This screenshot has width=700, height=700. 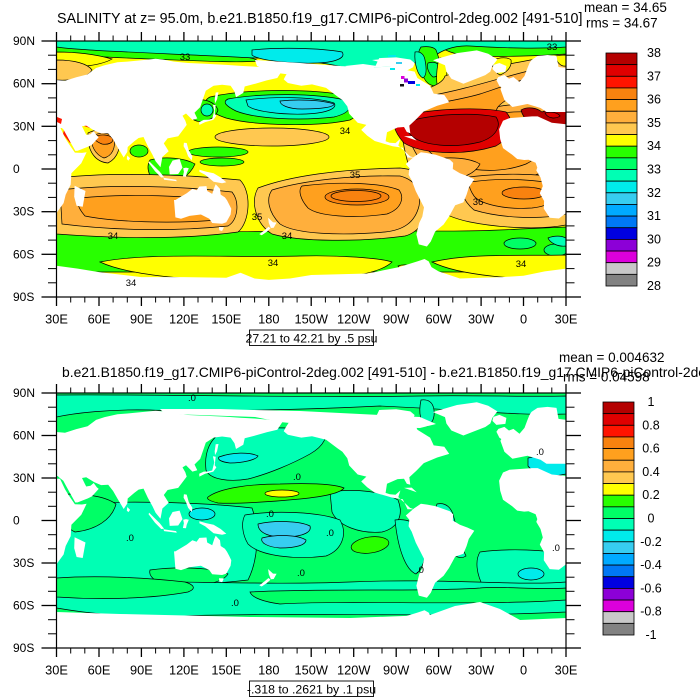 What do you see at coordinates (611, 357) in the screenshot?
I see `svg-text: mean = 0.004632` at bounding box center [611, 357].